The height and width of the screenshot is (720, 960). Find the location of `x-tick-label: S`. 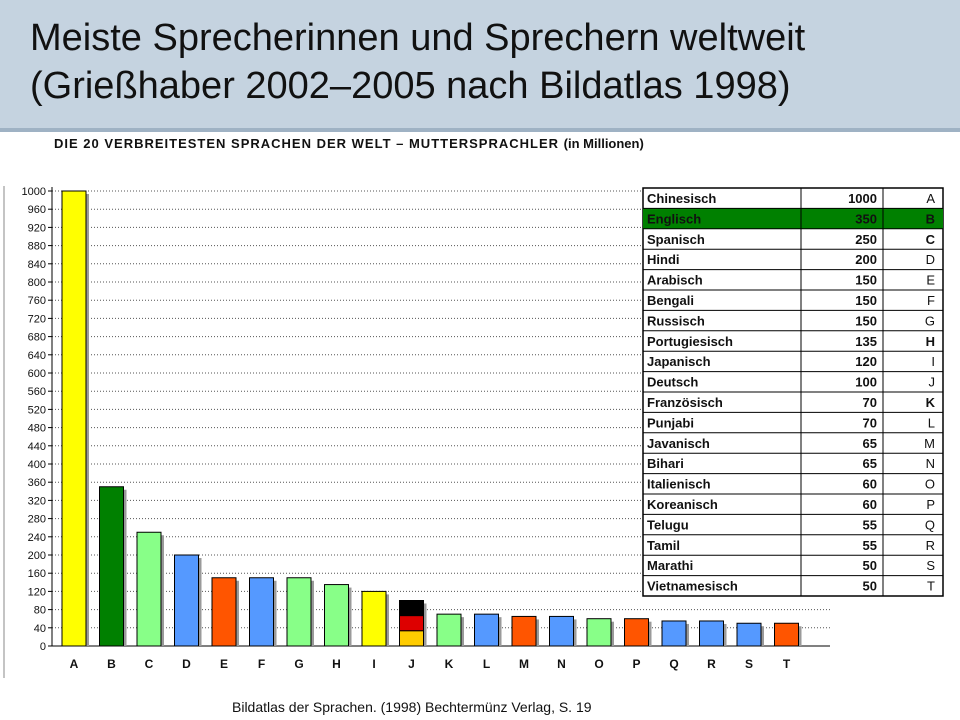

x-tick-label: S is located at coordinates (749, 664).